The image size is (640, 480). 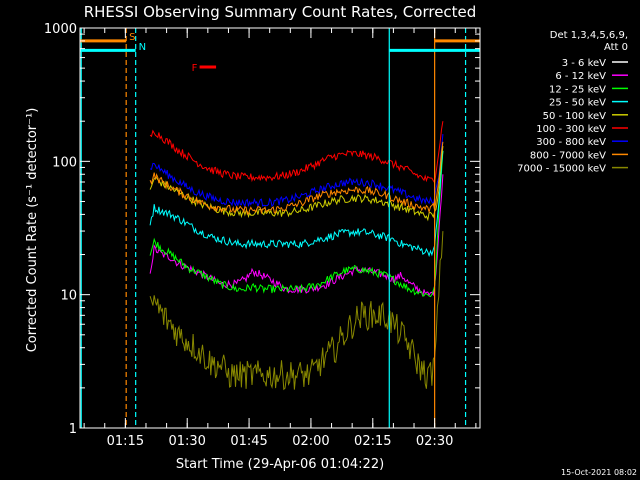 What do you see at coordinates (580, 76) in the screenshot?
I see `legend-entry-label-1: 6 - 12 keV` at bounding box center [580, 76].